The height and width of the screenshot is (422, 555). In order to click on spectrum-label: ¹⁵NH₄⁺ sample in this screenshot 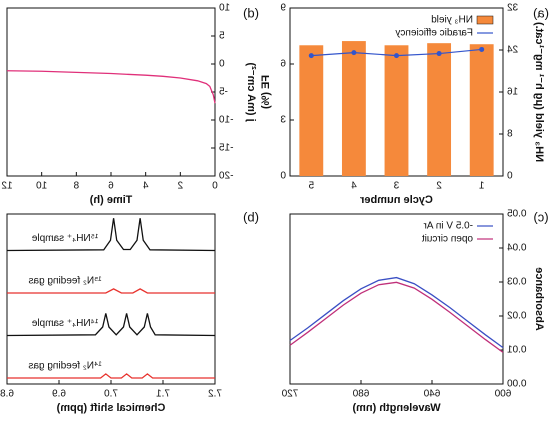, I will do `click(64, 238)`.